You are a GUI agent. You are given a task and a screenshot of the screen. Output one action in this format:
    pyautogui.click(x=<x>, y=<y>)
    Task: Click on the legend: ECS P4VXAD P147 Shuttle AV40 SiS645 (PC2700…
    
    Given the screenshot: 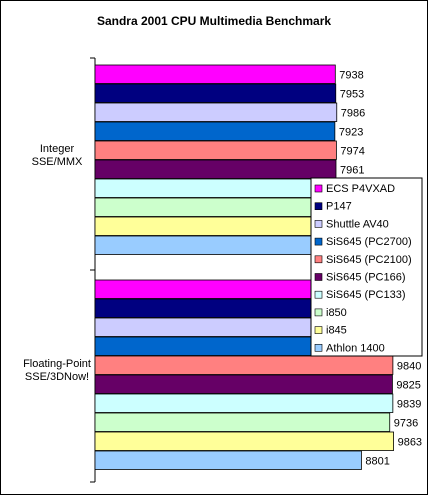 What is the action you would take?
    pyautogui.click(x=366, y=267)
    